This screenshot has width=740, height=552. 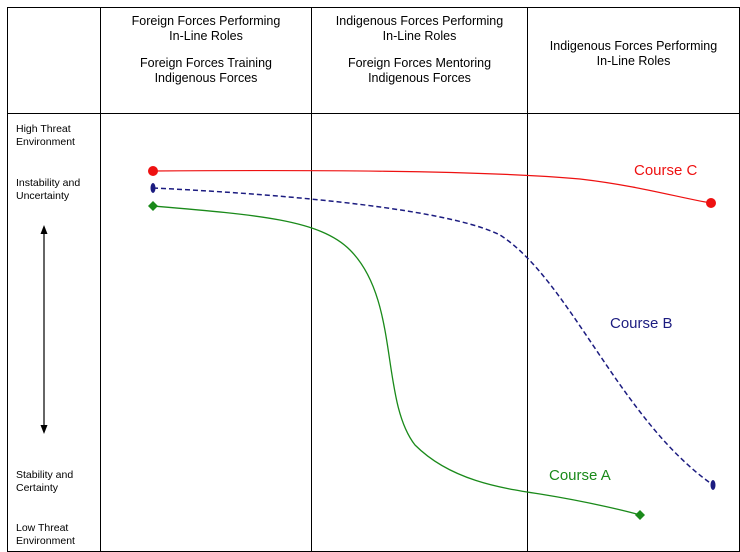 What do you see at coordinates (43, 196) in the screenshot?
I see `instability-line-2: Uncertainty` at bounding box center [43, 196].